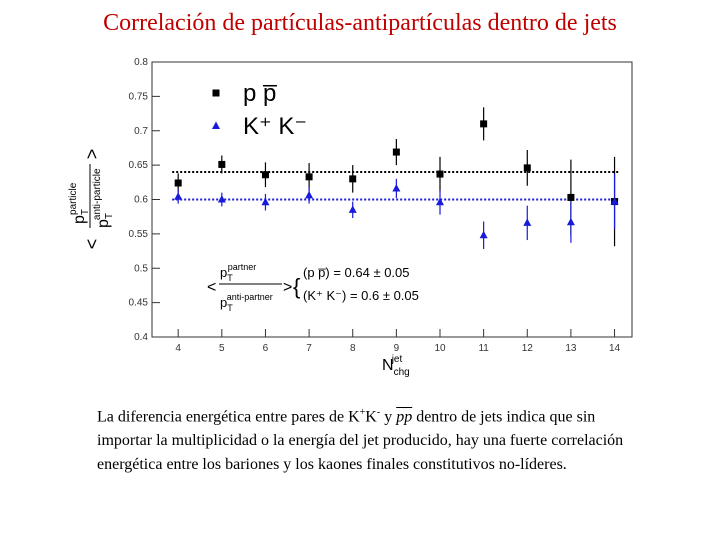 The width and height of the screenshot is (720, 540). I want to click on caption-sup: +, so click(362, 412).